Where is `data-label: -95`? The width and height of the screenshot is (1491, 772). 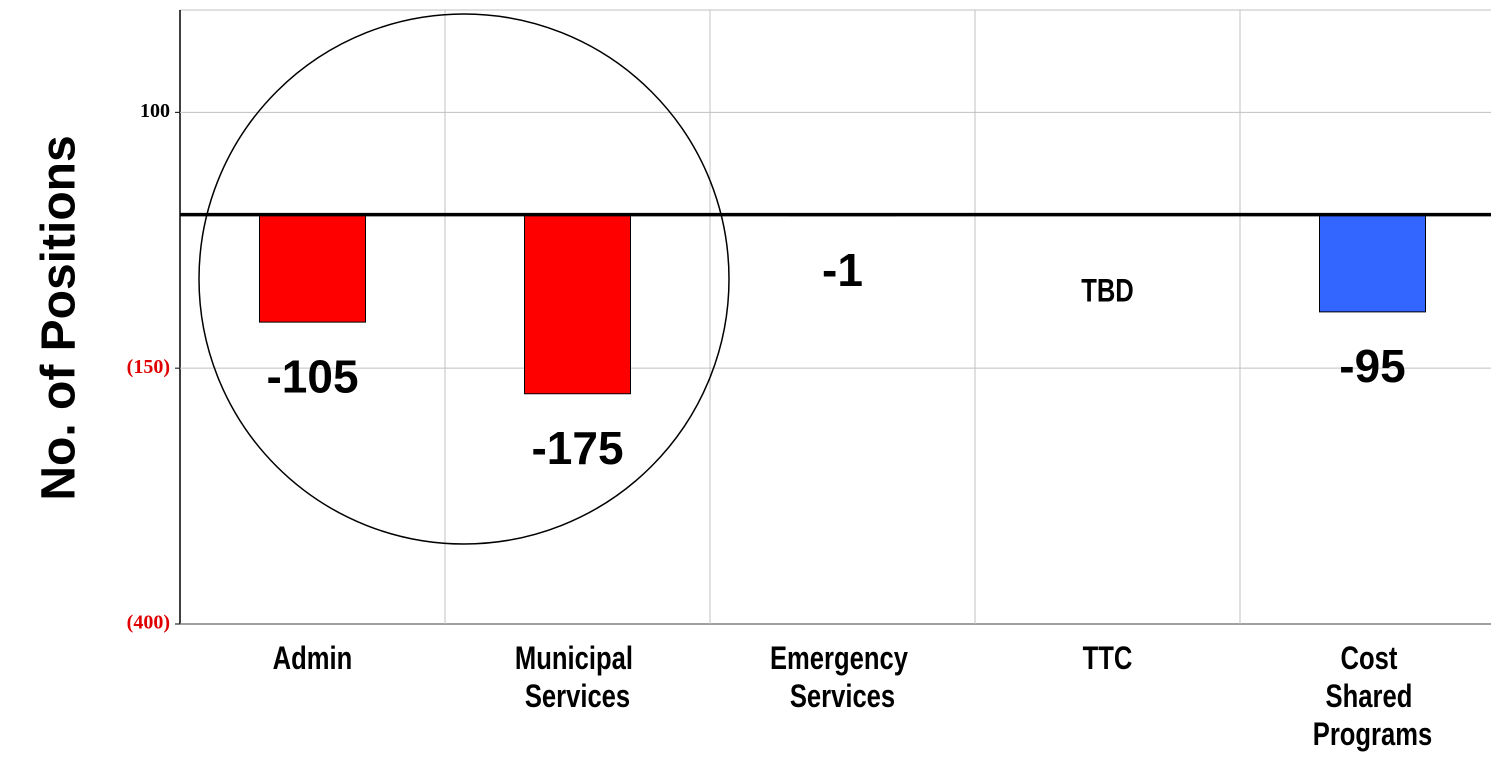
data-label: -95 is located at coordinates (1372, 366).